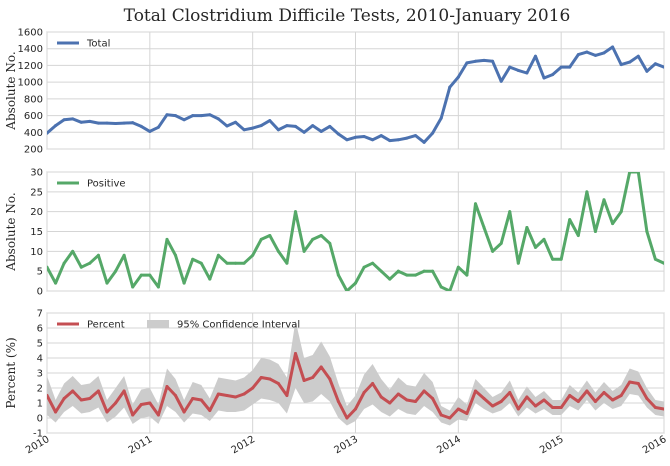 This screenshot has width=670, height=466. I want to click on y-tick-label: 200, so click(33, 150).